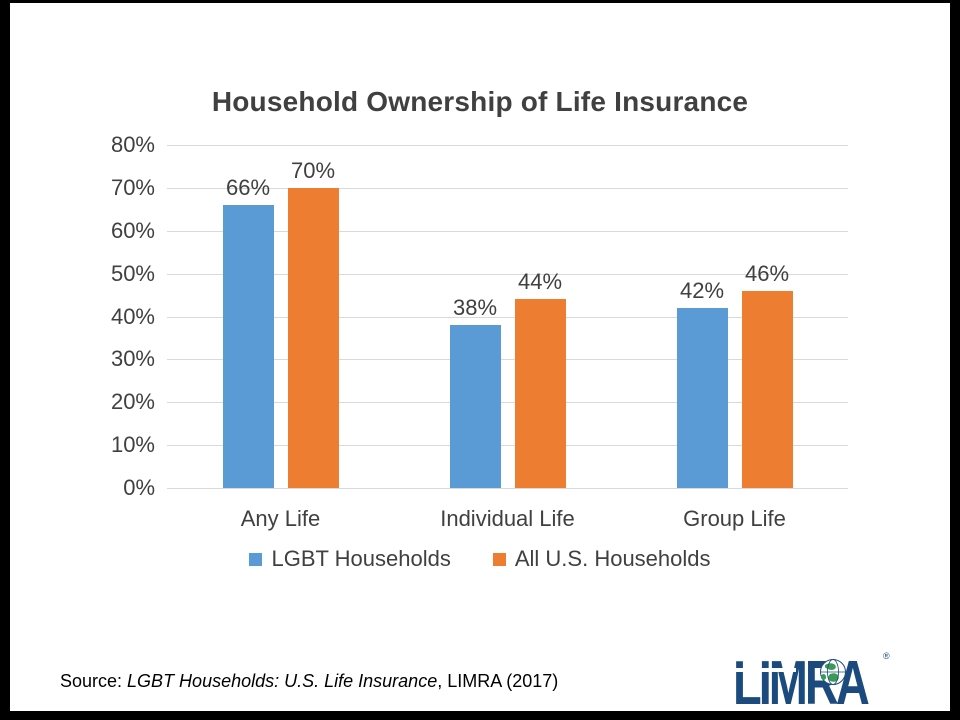 This screenshot has height=720, width=960. Describe the element at coordinates (313, 337) in the screenshot. I see `bar-all-u-s-households-any-life` at that location.